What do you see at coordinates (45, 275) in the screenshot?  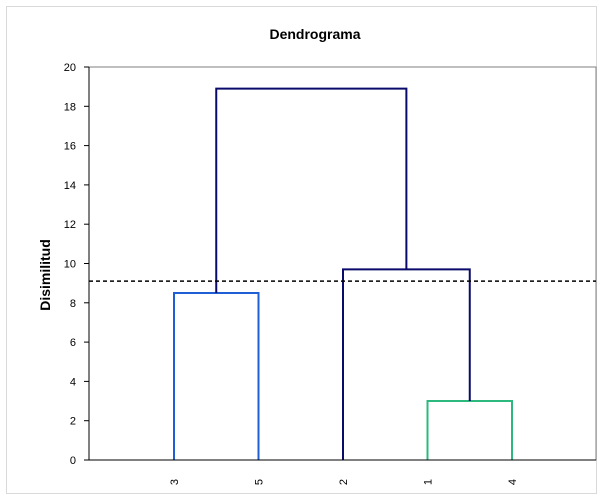 I see `y-axis-label: Disimilitud` at bounding box center [45, 275].